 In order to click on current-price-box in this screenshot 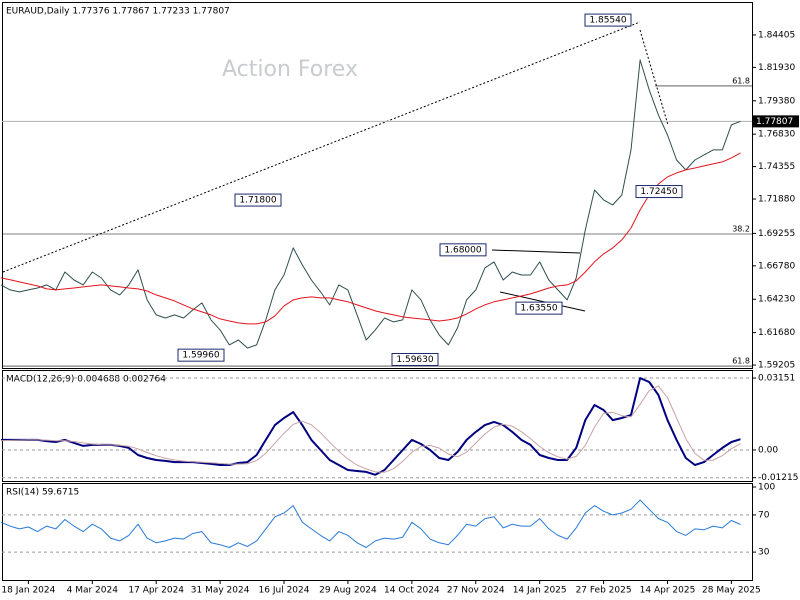, I will do `click(776, 121)`.